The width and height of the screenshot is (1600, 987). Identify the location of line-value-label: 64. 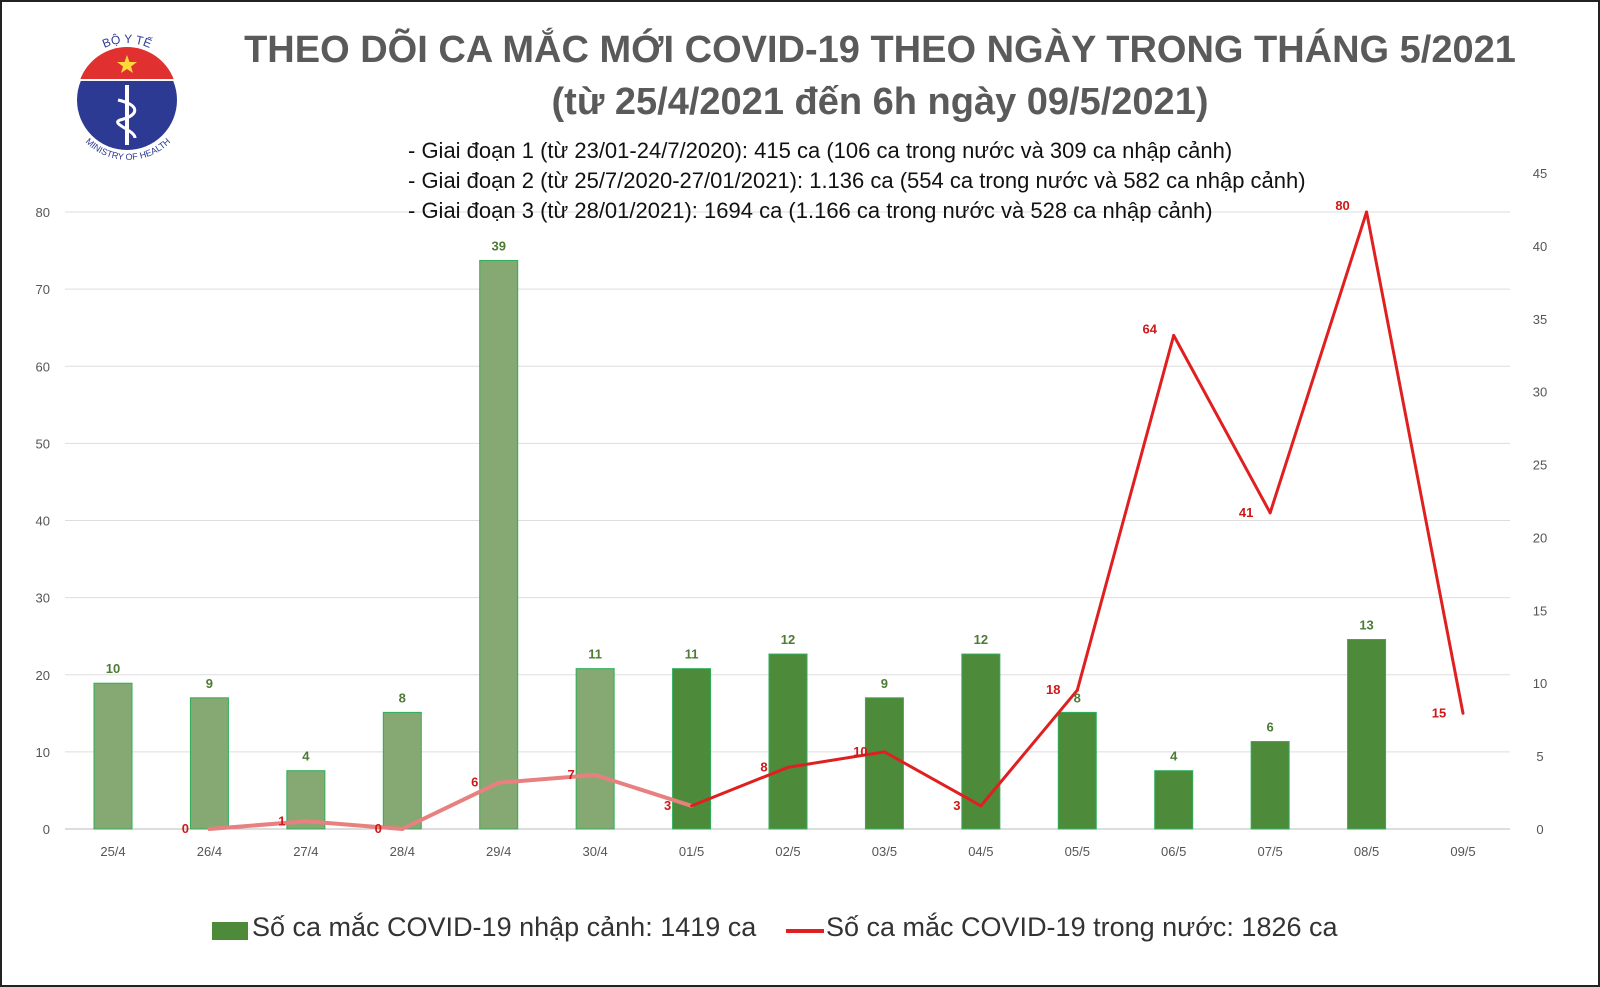
(1149, 328).